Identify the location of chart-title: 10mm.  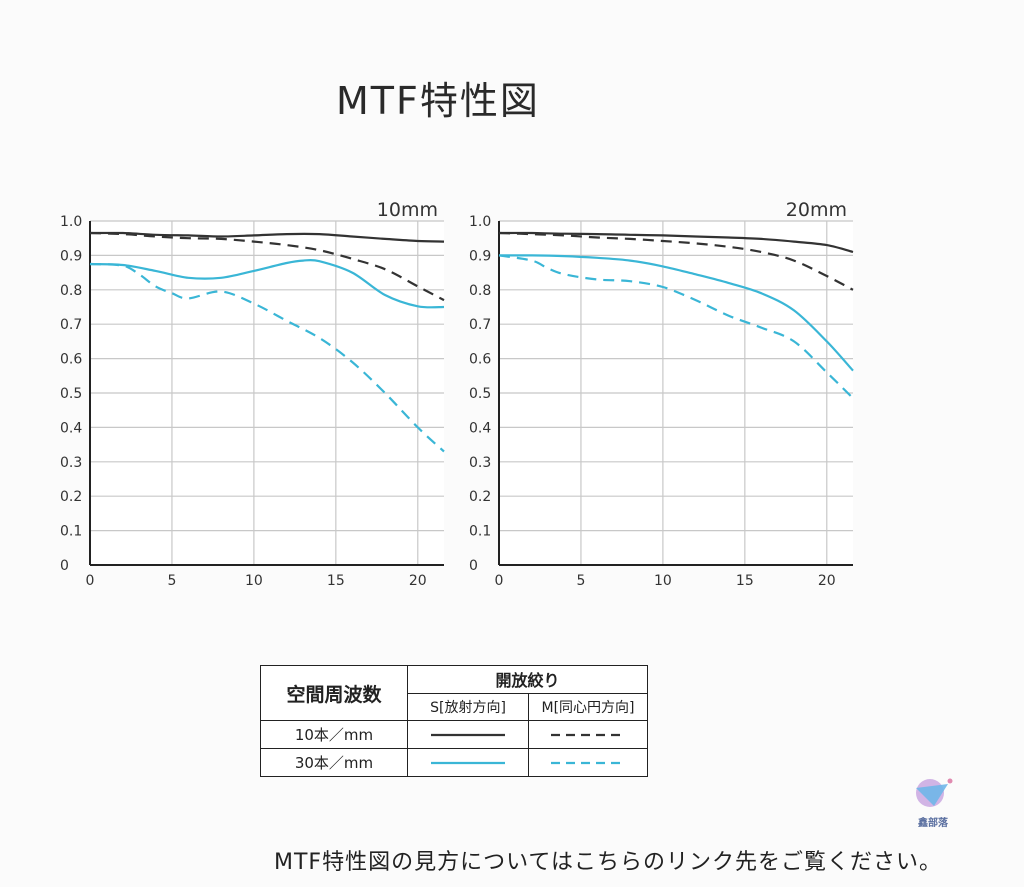
(407, 210).